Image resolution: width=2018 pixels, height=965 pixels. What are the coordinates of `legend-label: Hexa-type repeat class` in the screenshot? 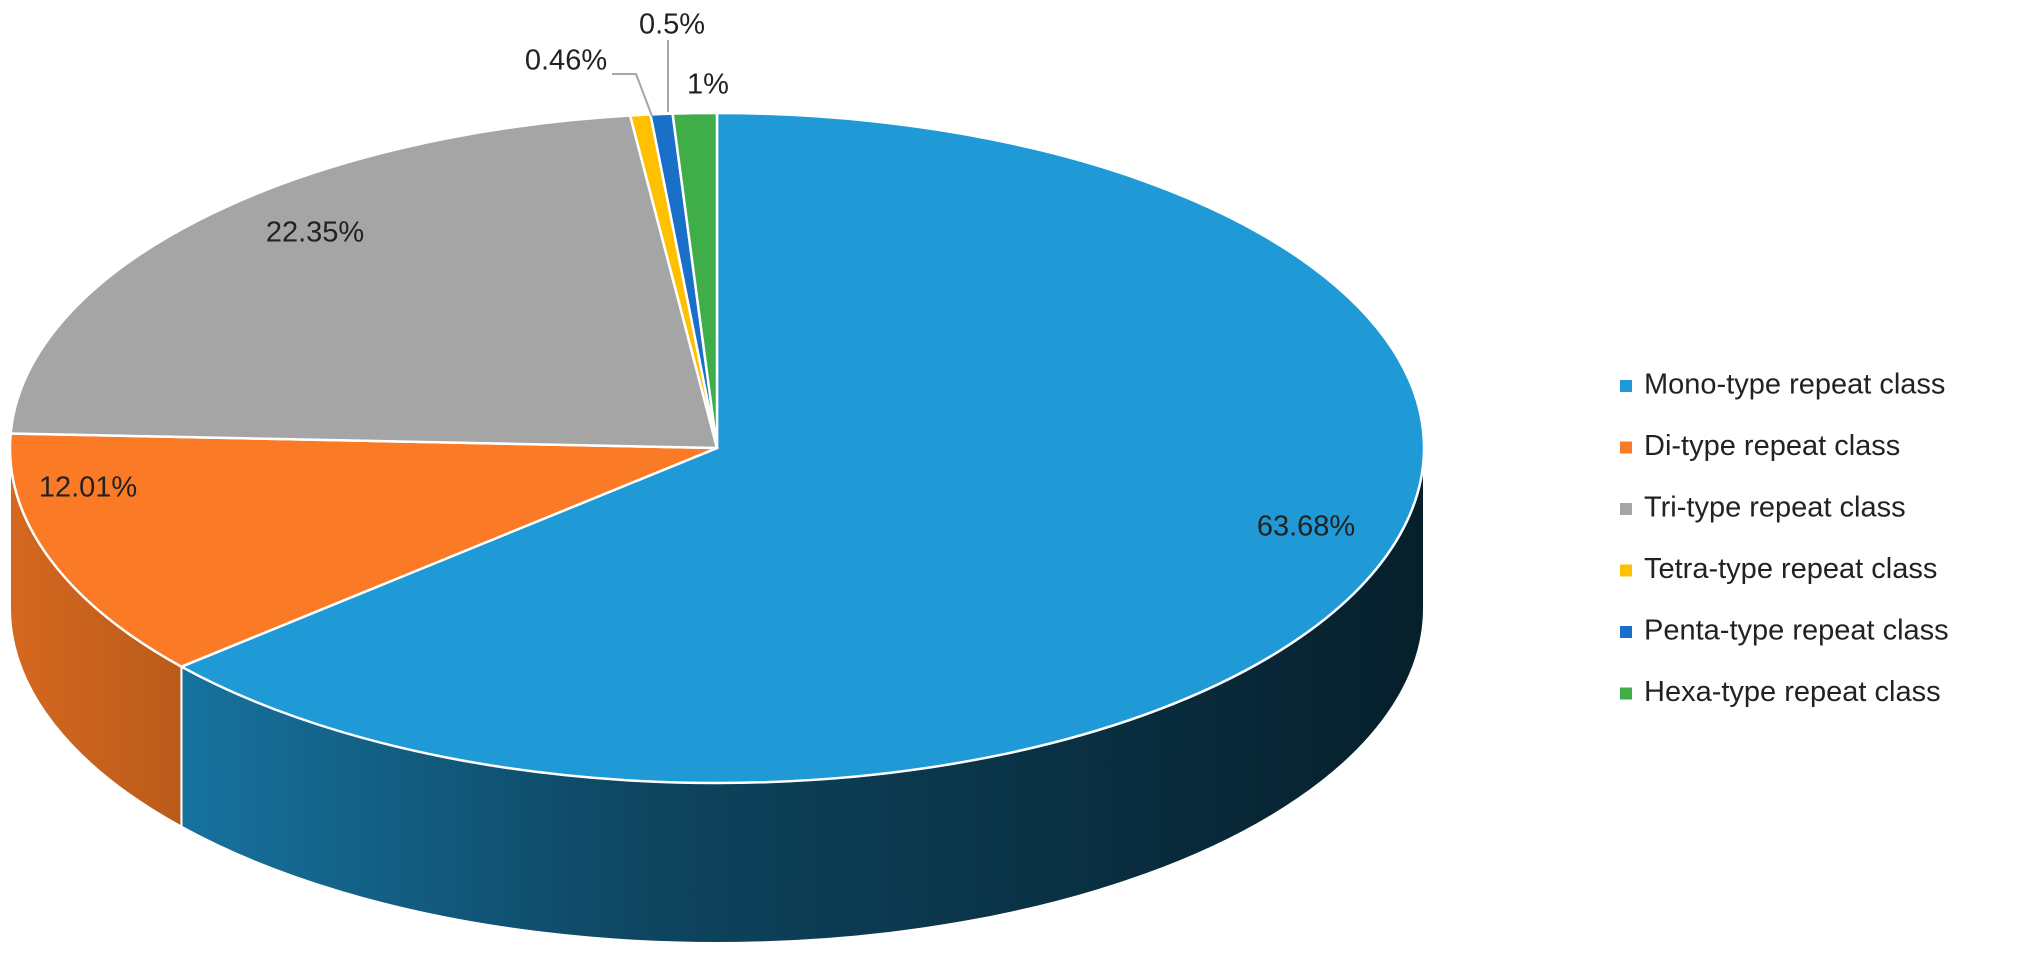 It's located at (1792, 692).